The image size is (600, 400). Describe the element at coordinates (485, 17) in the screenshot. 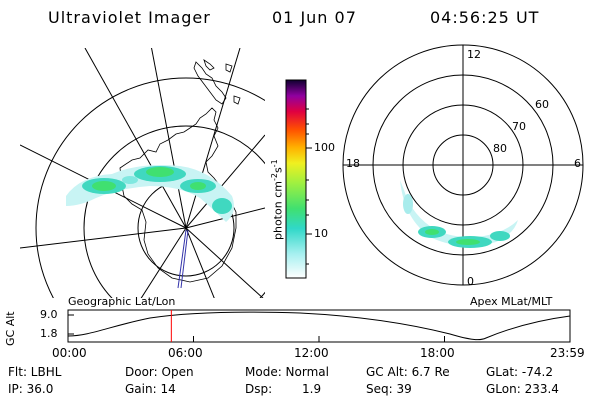

I see `image-time: 04:56:25 UT` at that location.